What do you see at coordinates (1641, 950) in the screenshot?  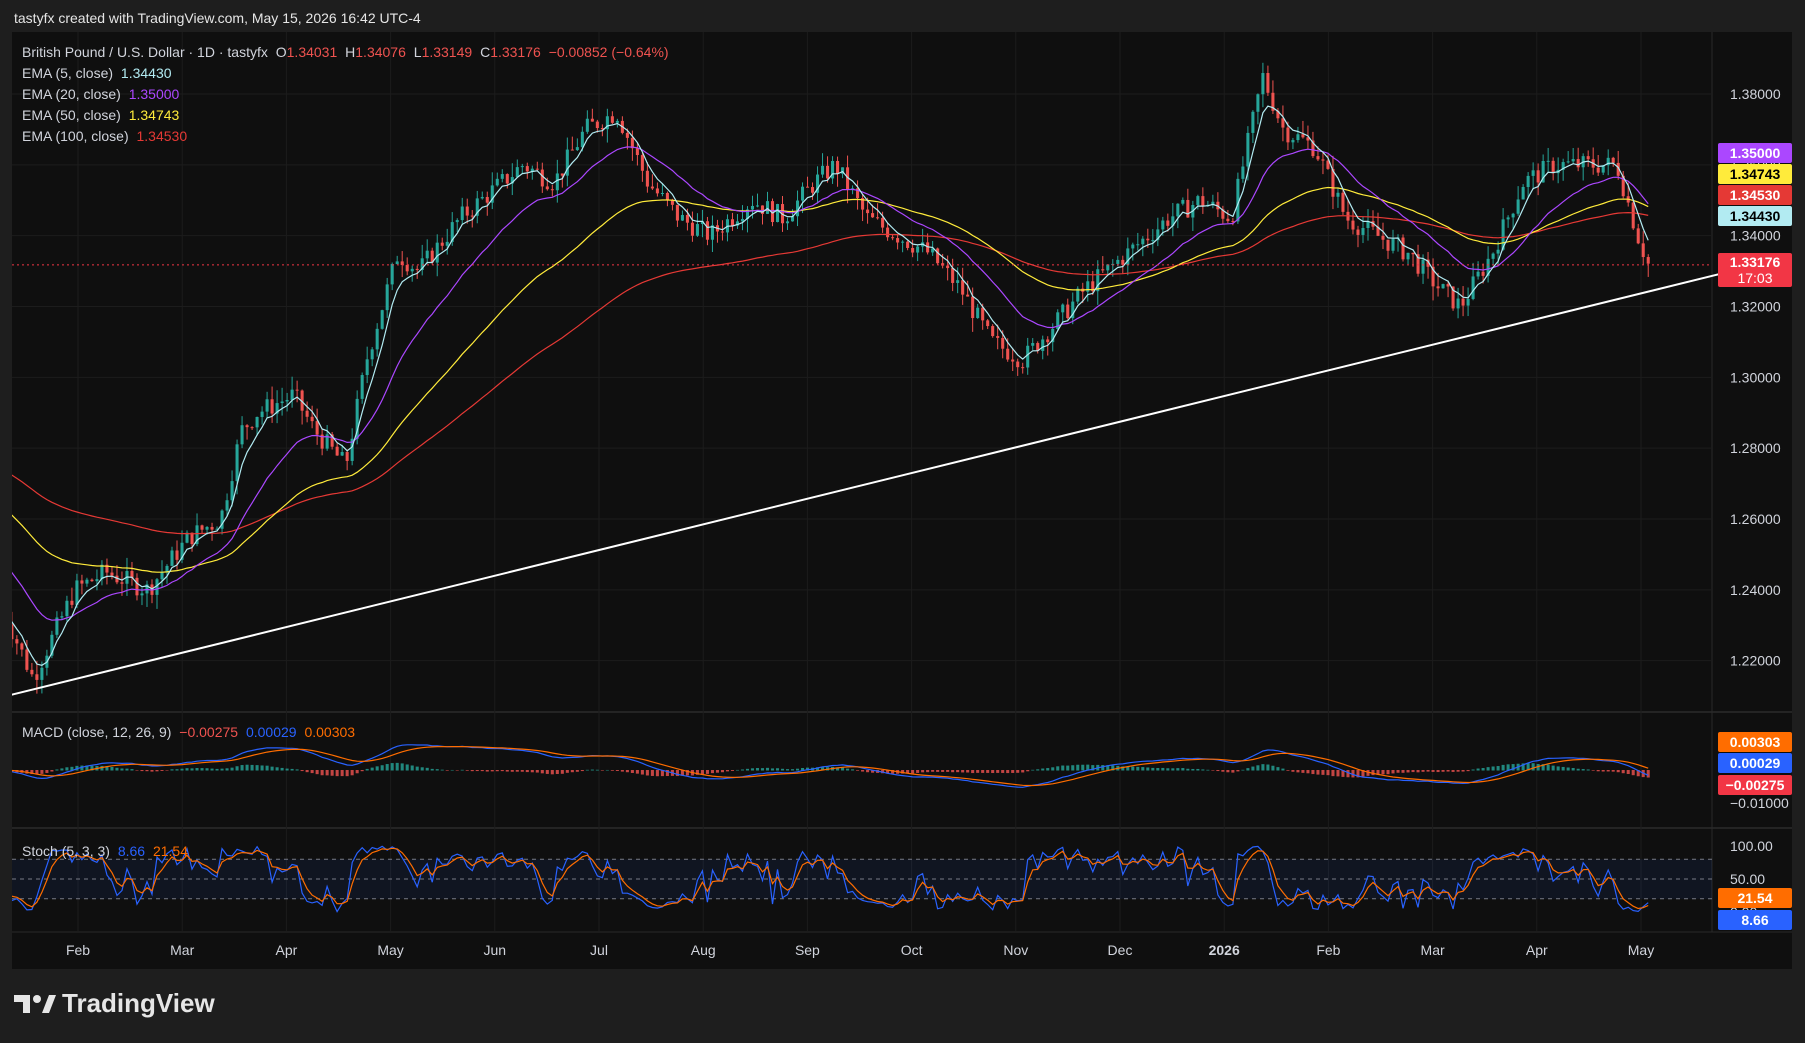 I see `x-tick-label: May` at bounding box center [1641, 950].